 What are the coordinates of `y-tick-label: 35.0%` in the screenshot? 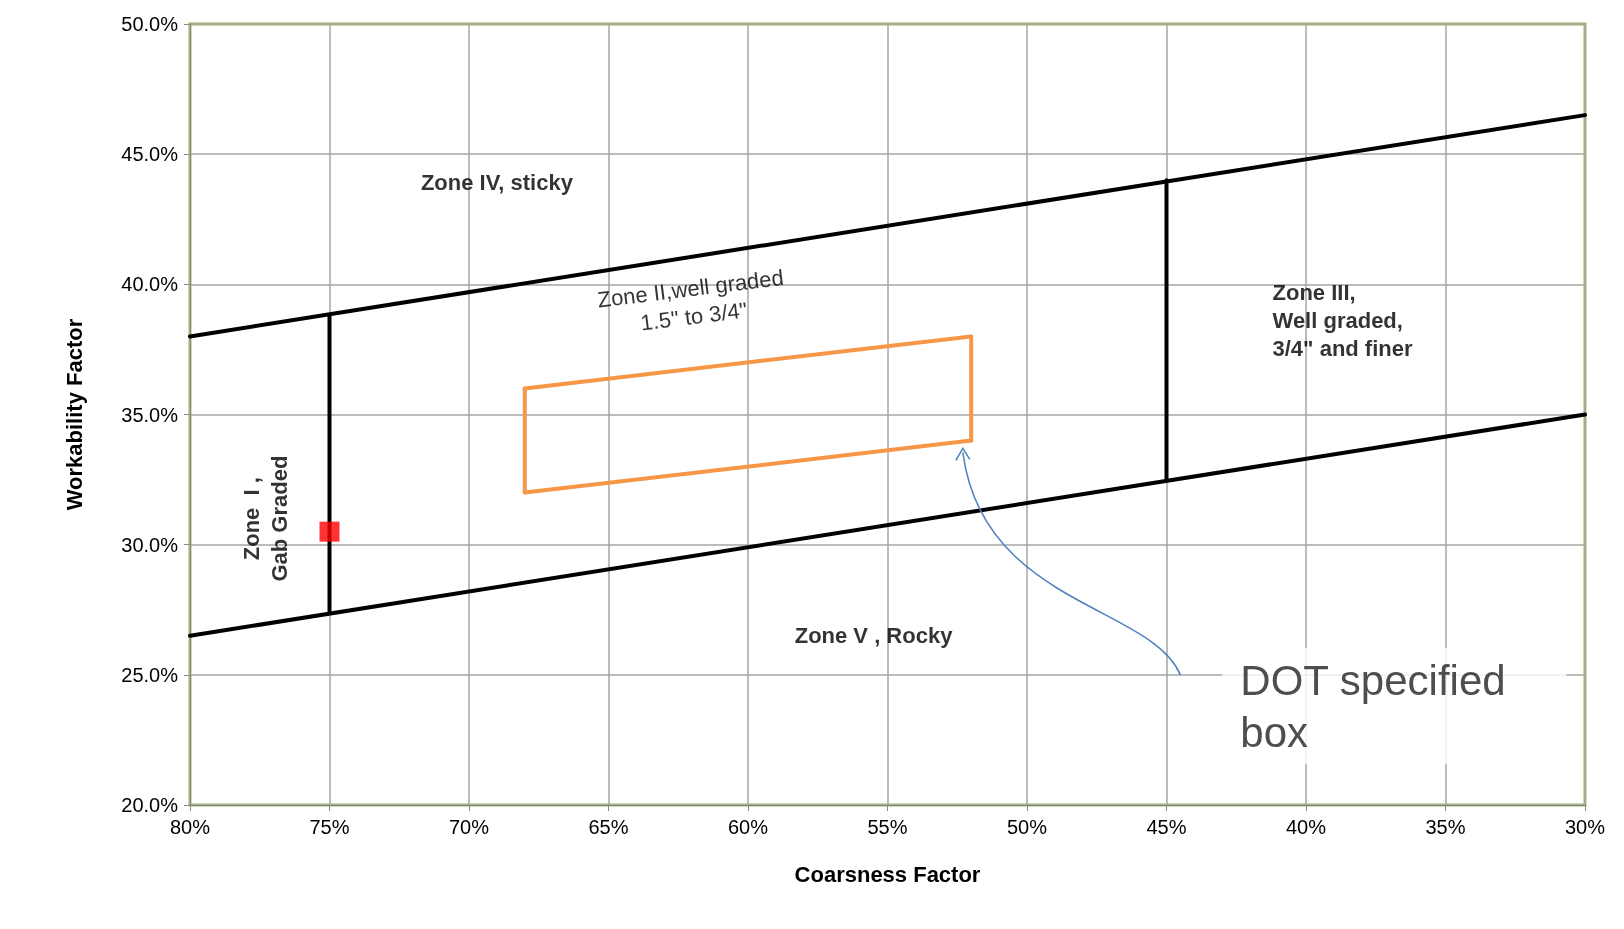 It's located at (150, 414).